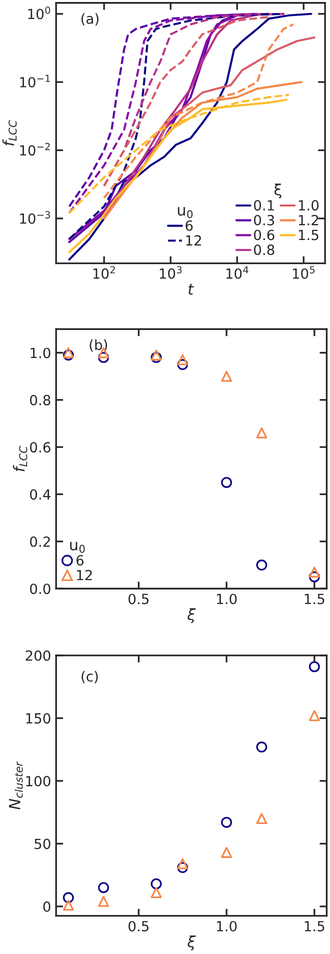 The height and width of the screenshot is (954, 330). Describe the element at coordinates (308, 235) in the screenshot. I see `legend-label: 1.5` at that location.